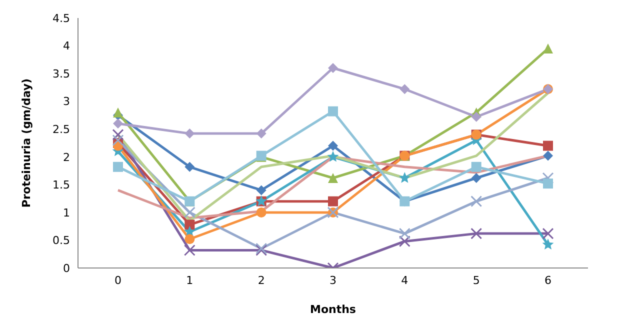  What do you see at coordinates (66, 157) in the screenshot?
I see `y-tick-label: 2` at bounding box center [66, 157].